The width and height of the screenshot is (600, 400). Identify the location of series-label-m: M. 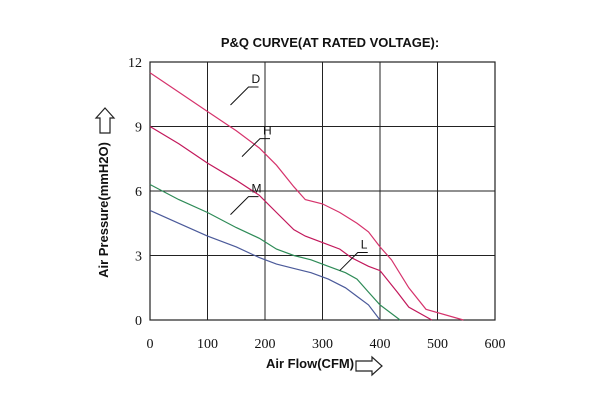
(257, 189).